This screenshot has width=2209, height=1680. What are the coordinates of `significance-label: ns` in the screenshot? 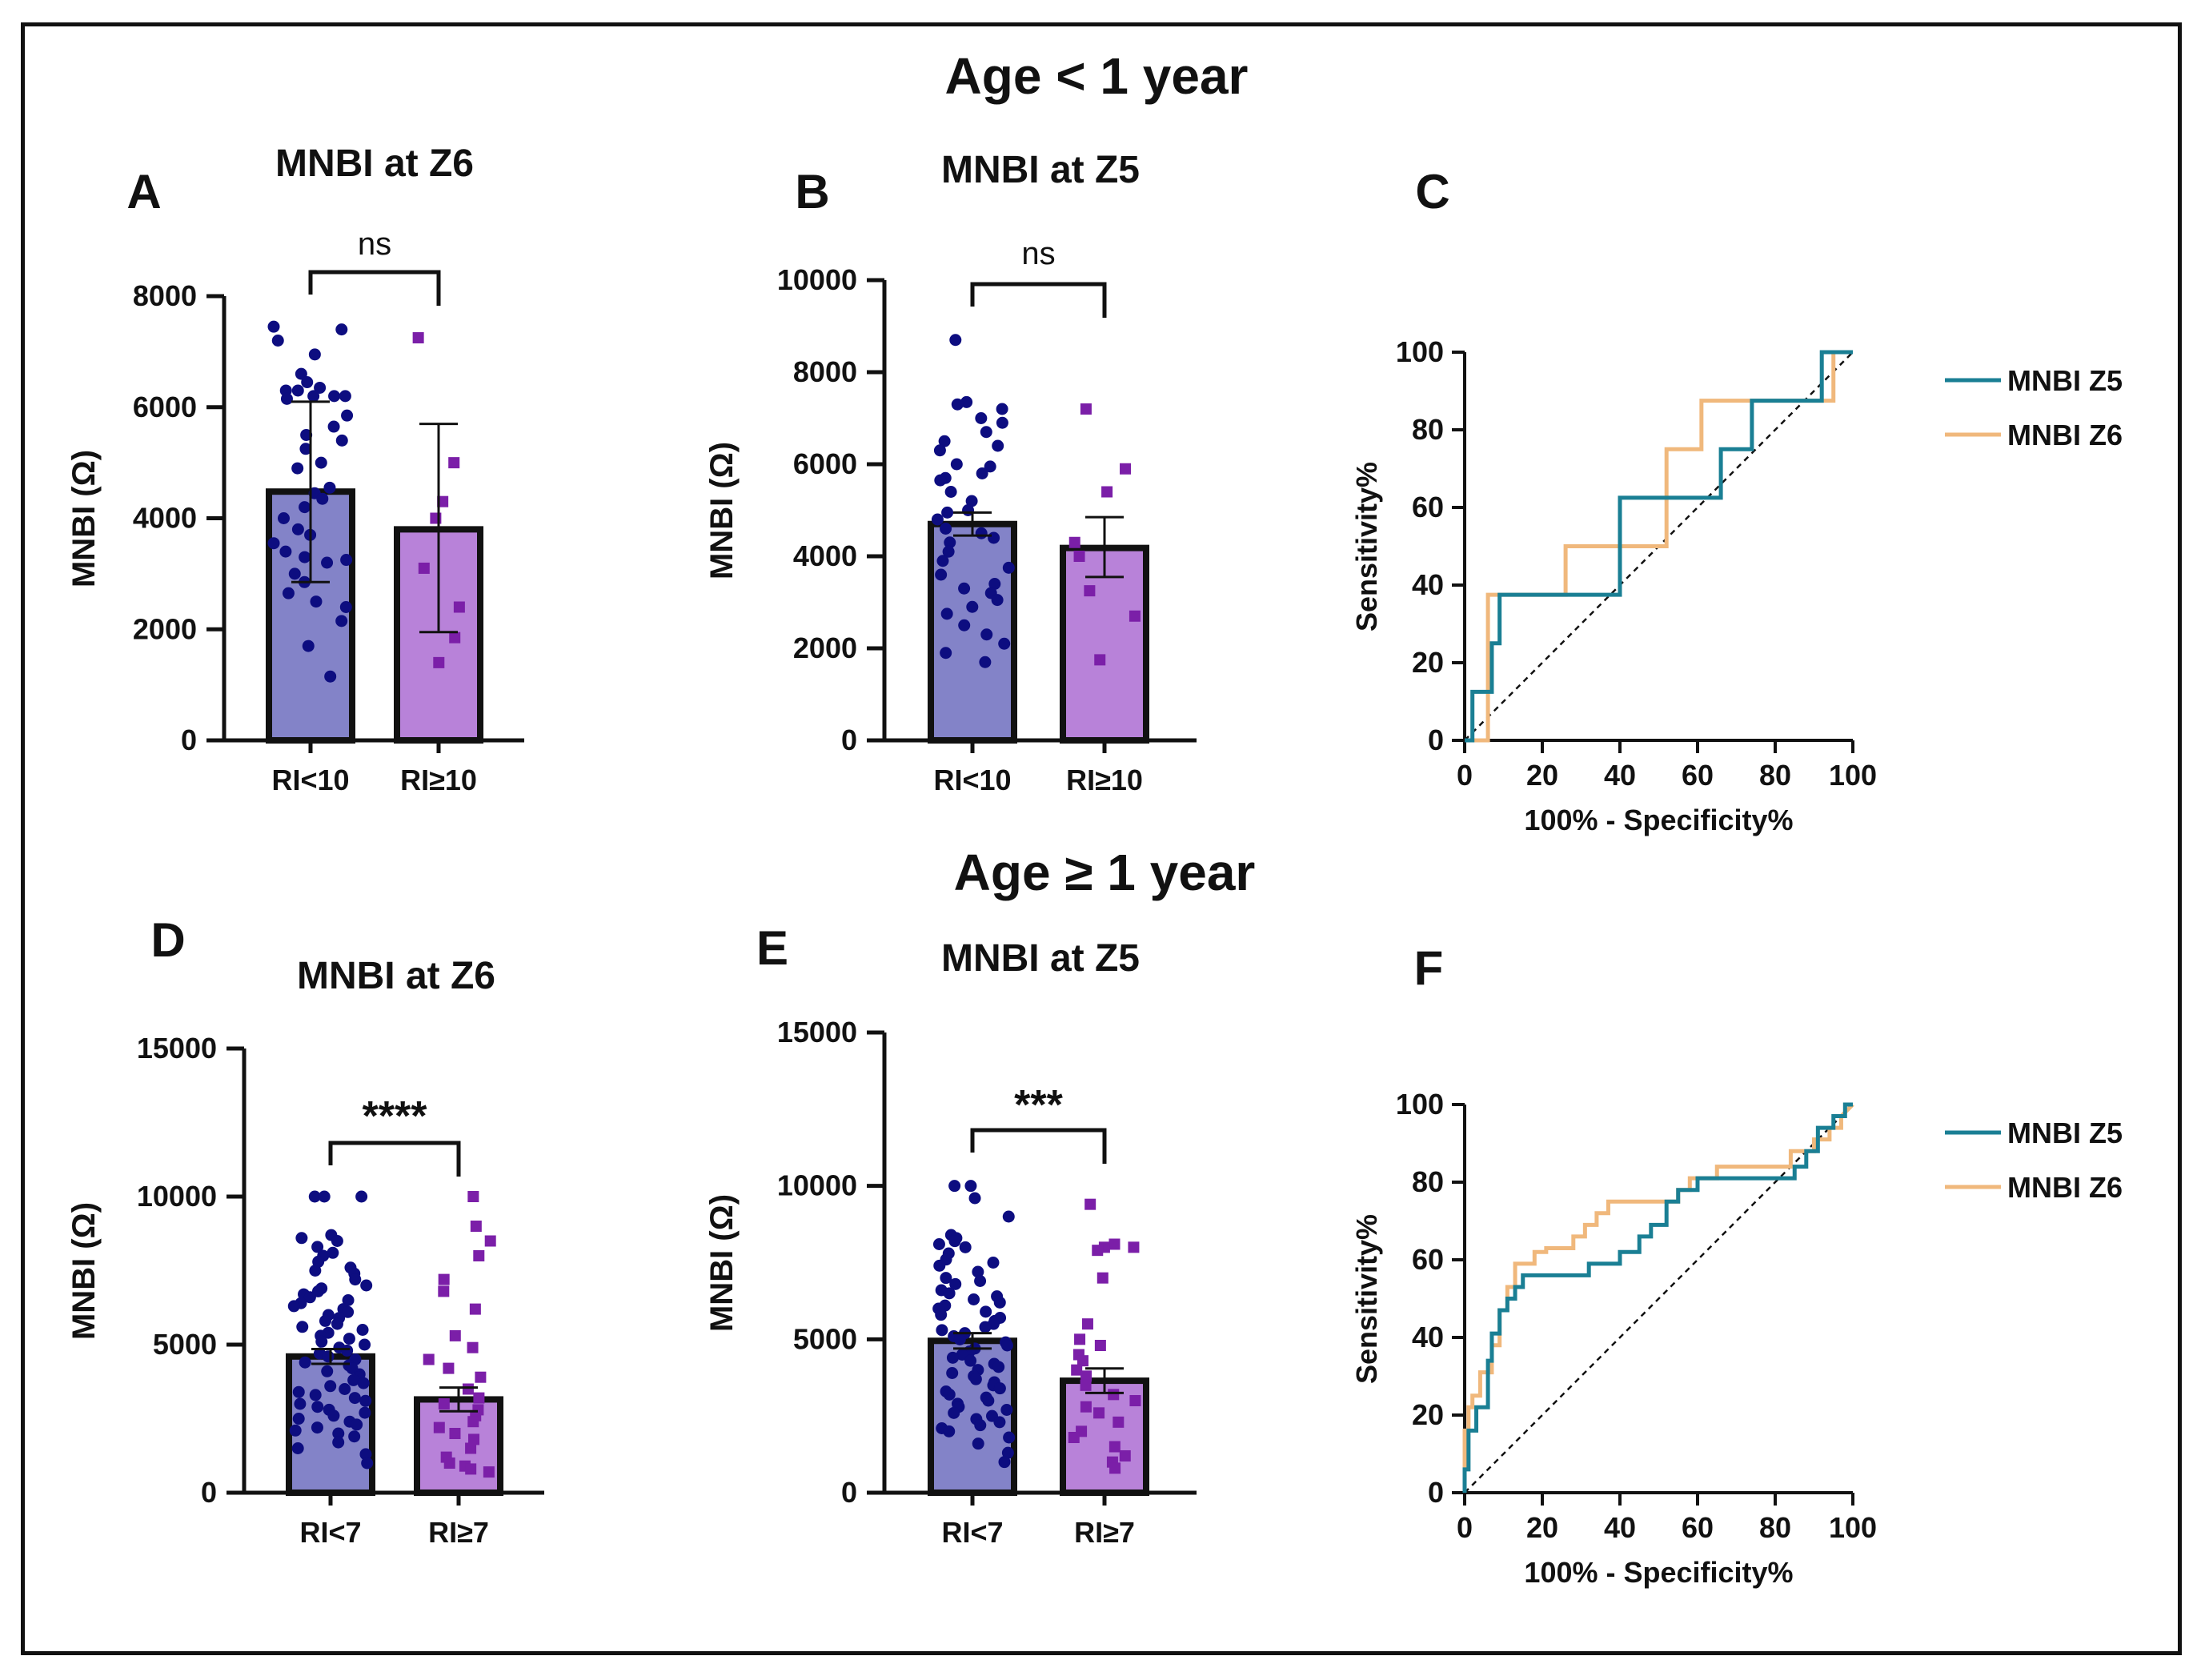 It's located at (374, 245).